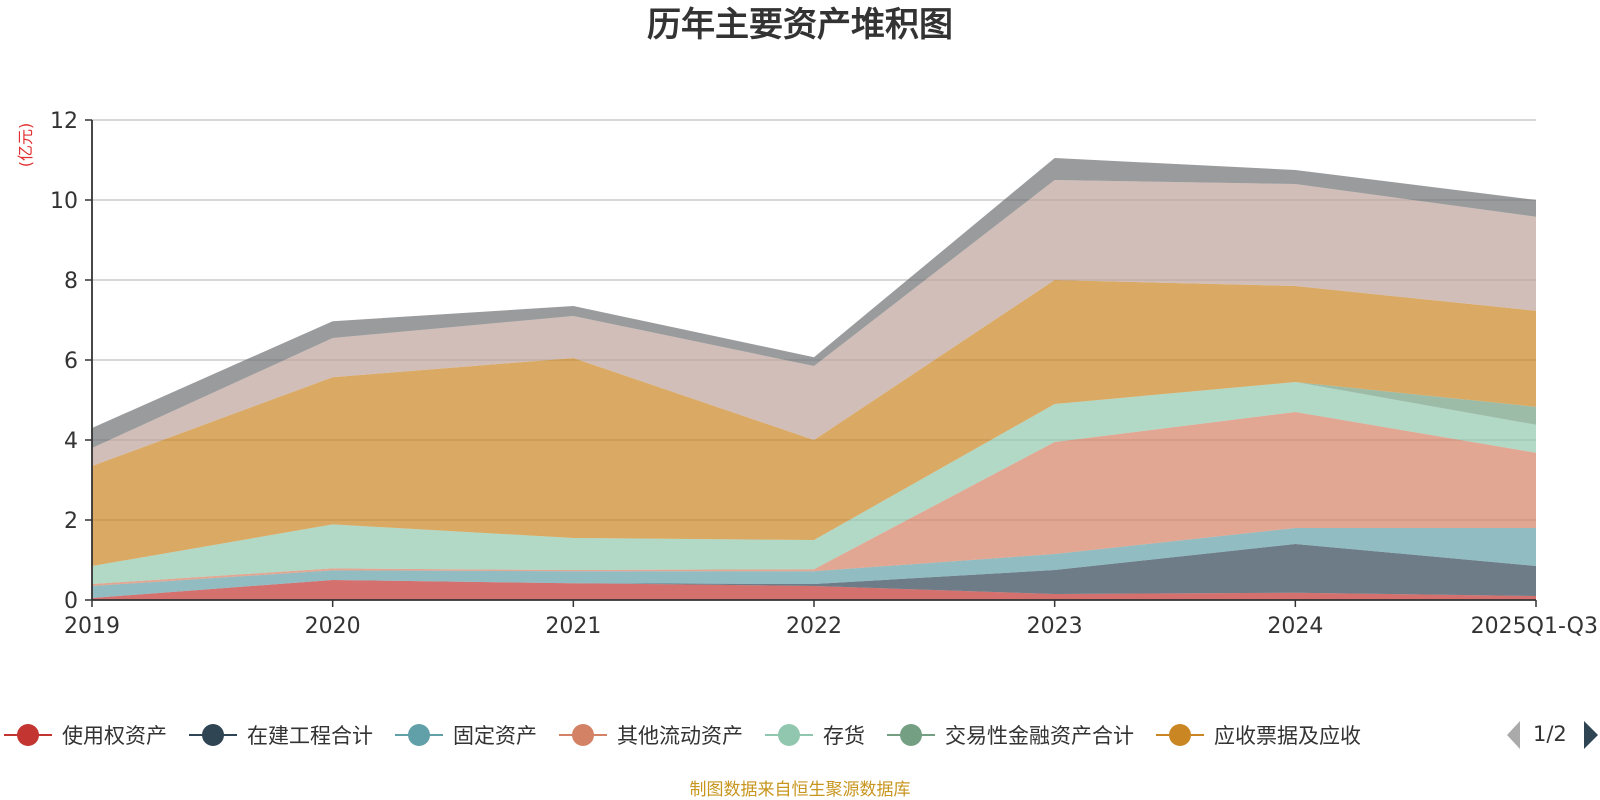 The image size is (1600, 800). I want to click on x-tick-label: 2024, so click(1295, 626).